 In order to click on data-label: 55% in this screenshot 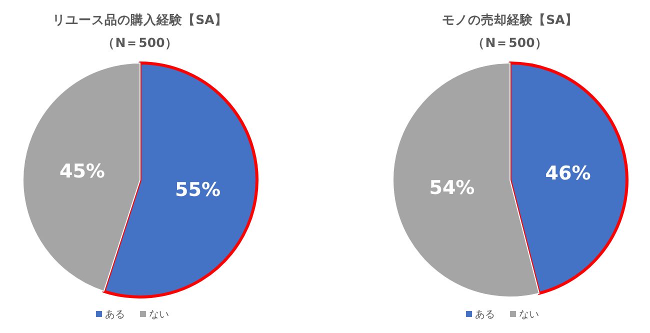, I will do `click(198, 189)`.